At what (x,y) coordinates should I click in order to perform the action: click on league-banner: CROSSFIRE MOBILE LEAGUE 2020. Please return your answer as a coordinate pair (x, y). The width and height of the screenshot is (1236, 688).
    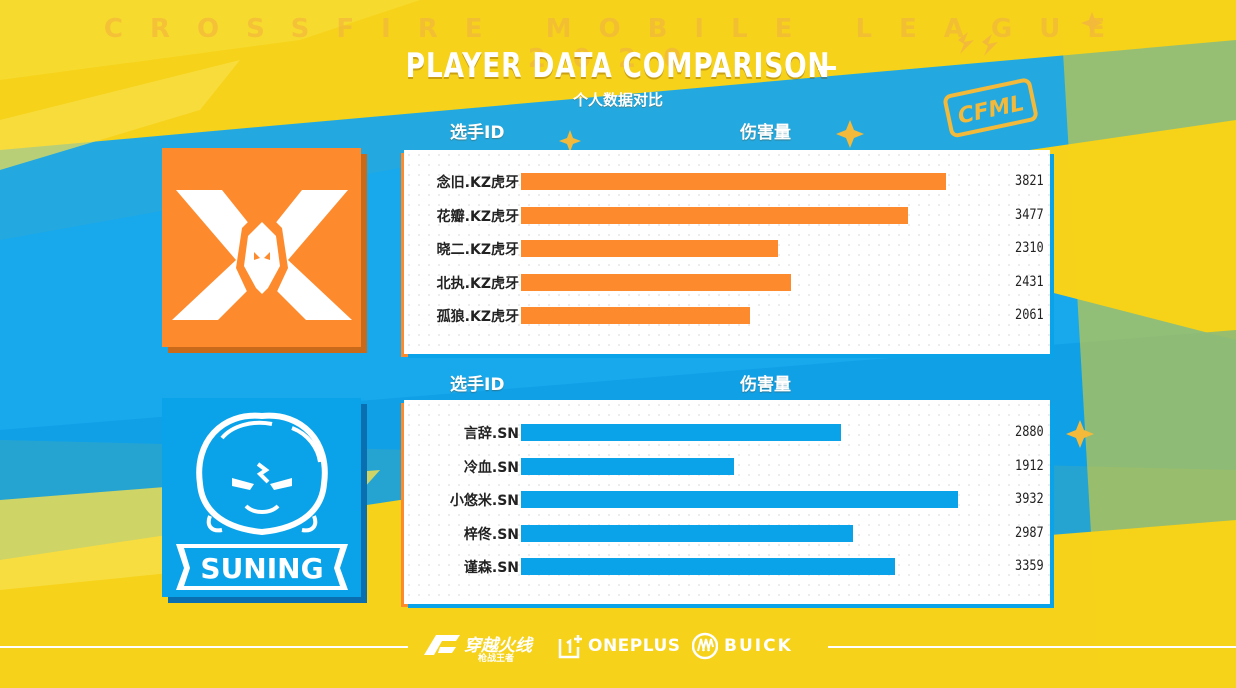
    Looking at the image, I should click on (618, 44).